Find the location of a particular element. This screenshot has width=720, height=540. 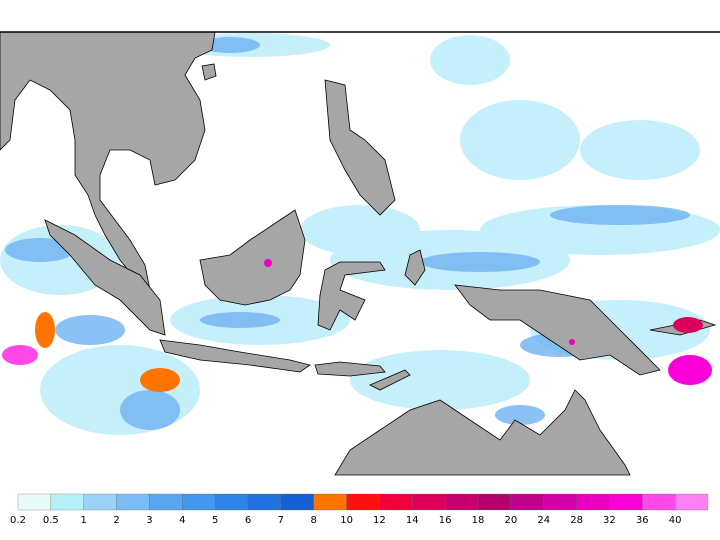

colorbar-label: 2 is located at coordinates (116, 520).